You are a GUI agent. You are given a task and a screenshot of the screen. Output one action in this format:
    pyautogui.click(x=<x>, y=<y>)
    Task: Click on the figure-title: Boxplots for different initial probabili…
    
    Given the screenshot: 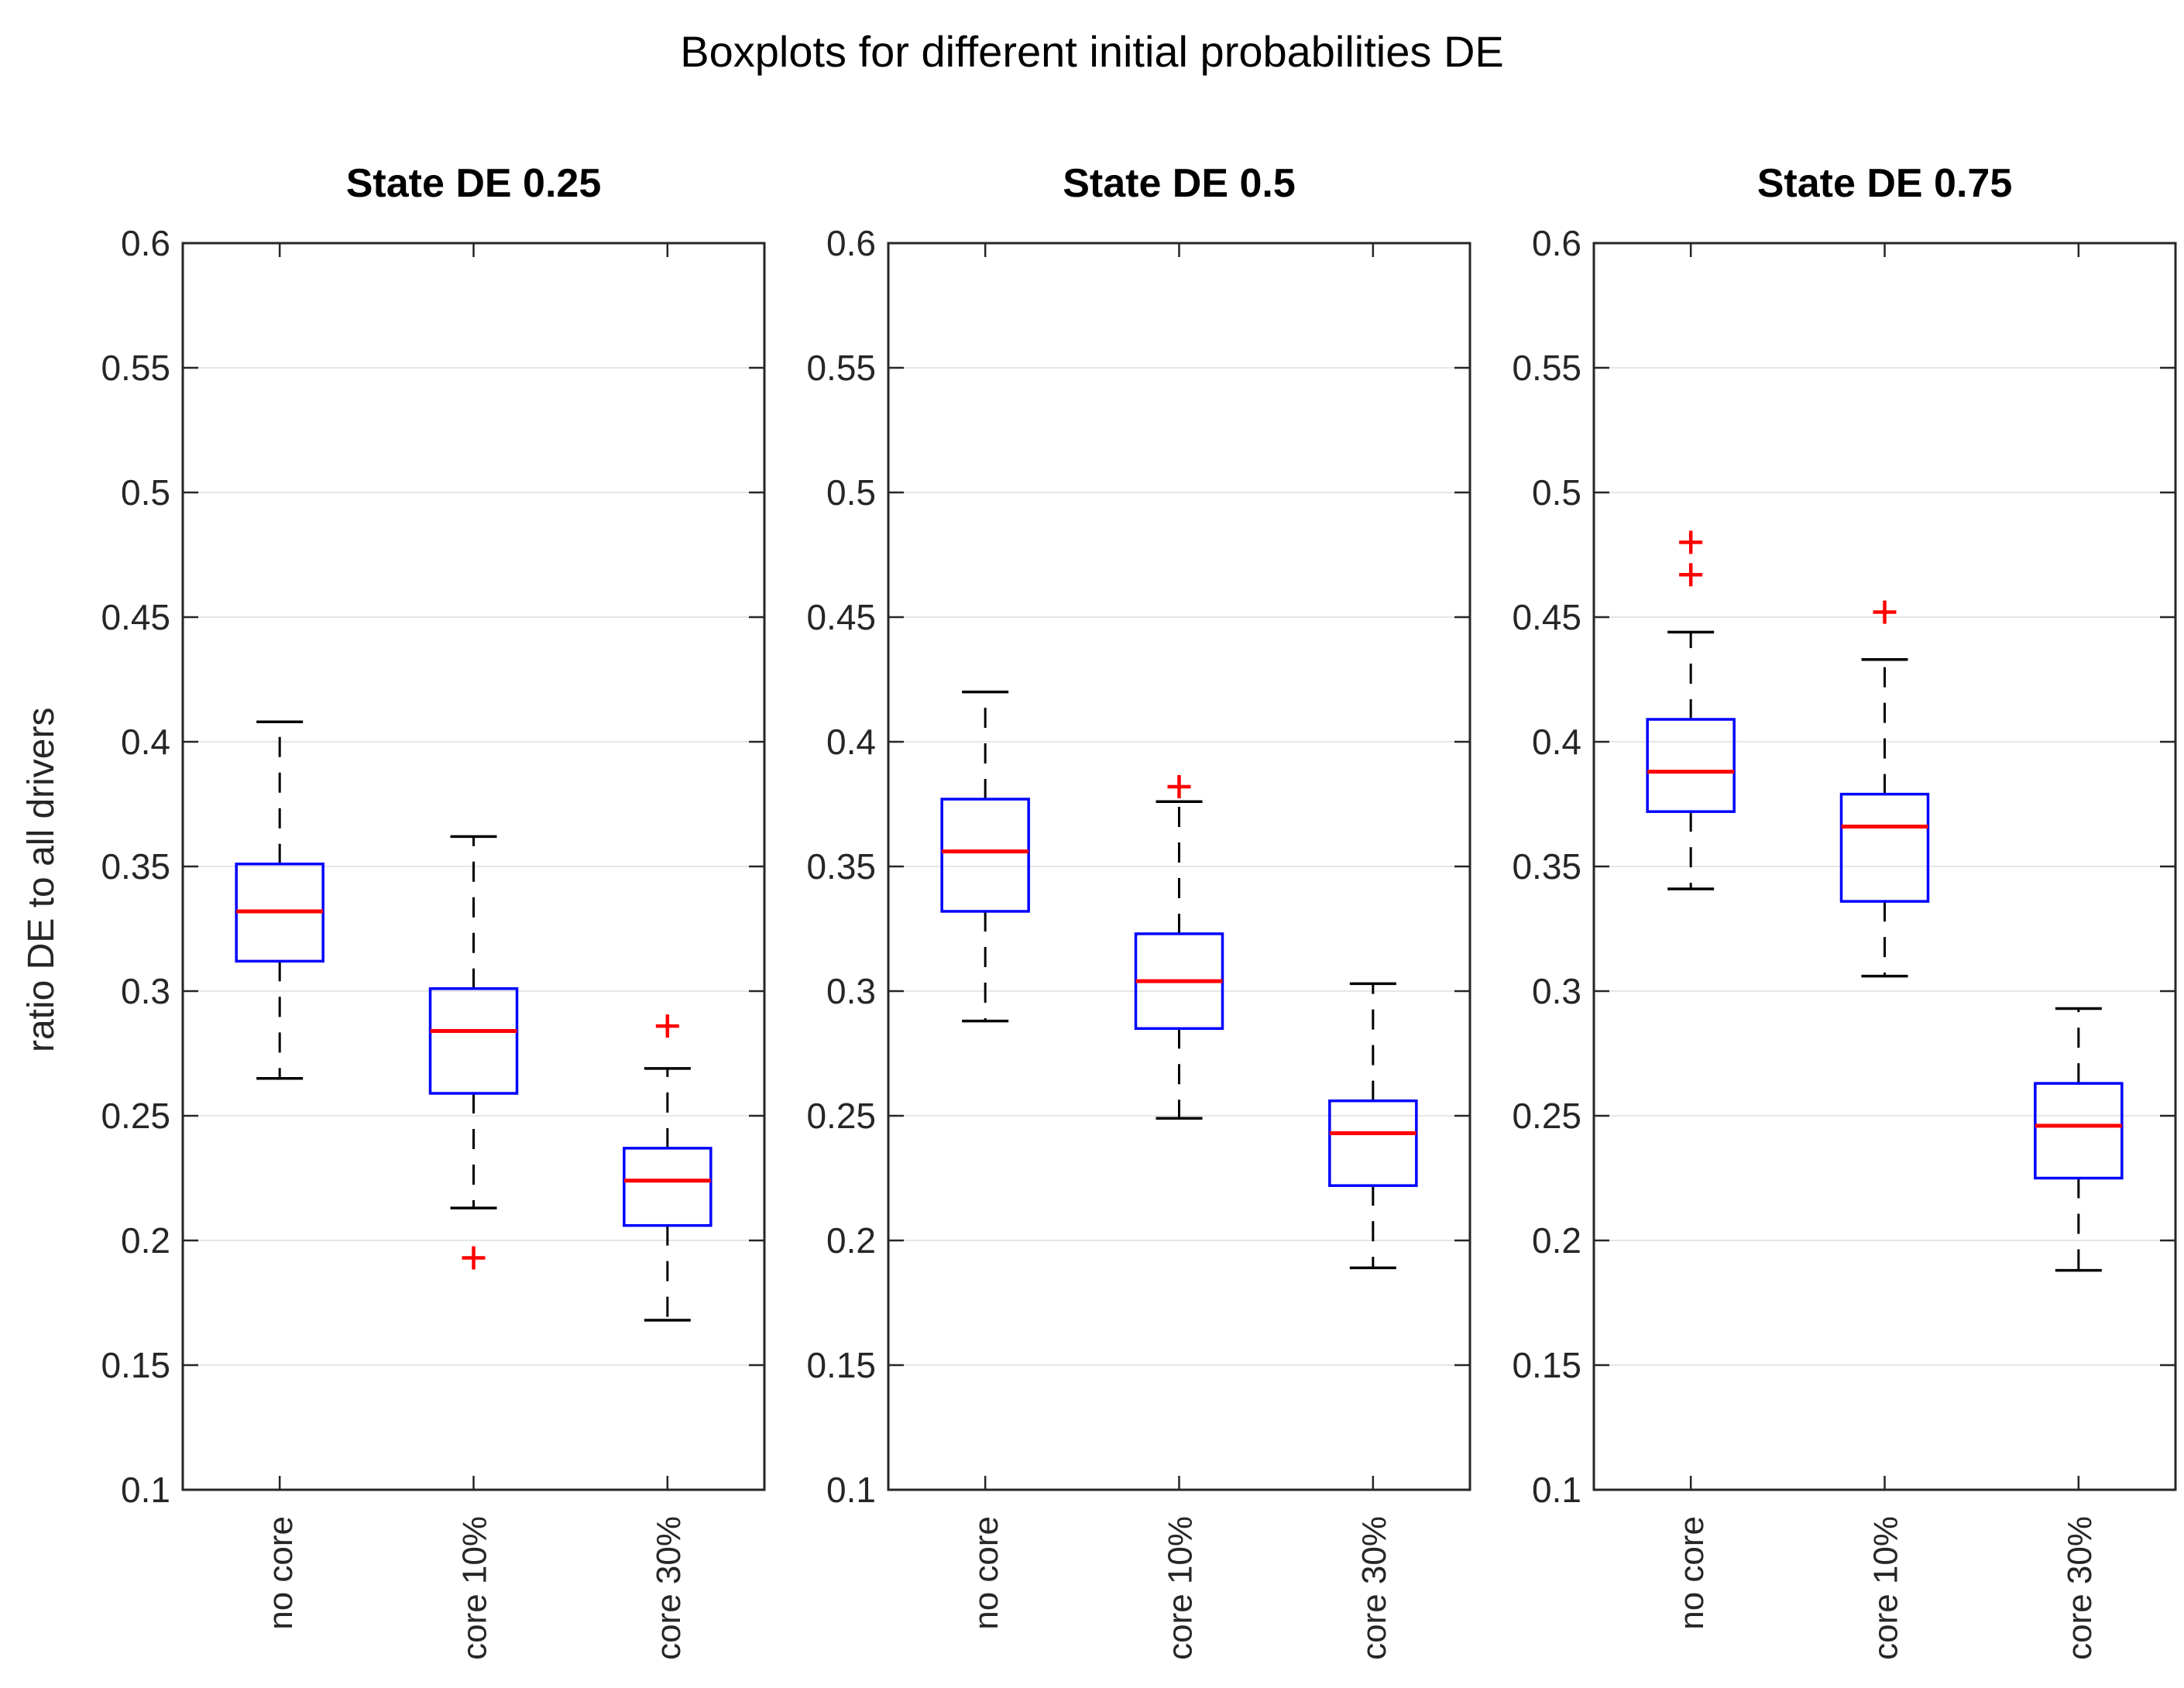 What is the action you would take?
    pyautogui.click(x=1092, y=51)
    